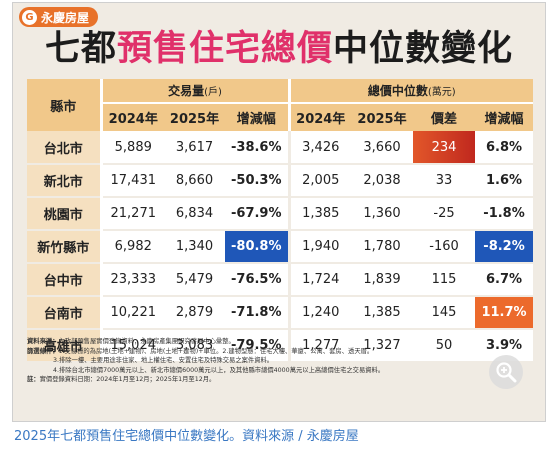 Image resolution: width=558 pixels, height=451 pixels. Describe the element at coordinates (65, 105) in the screenshot. I see `city-column-header: 縣市` at that location.